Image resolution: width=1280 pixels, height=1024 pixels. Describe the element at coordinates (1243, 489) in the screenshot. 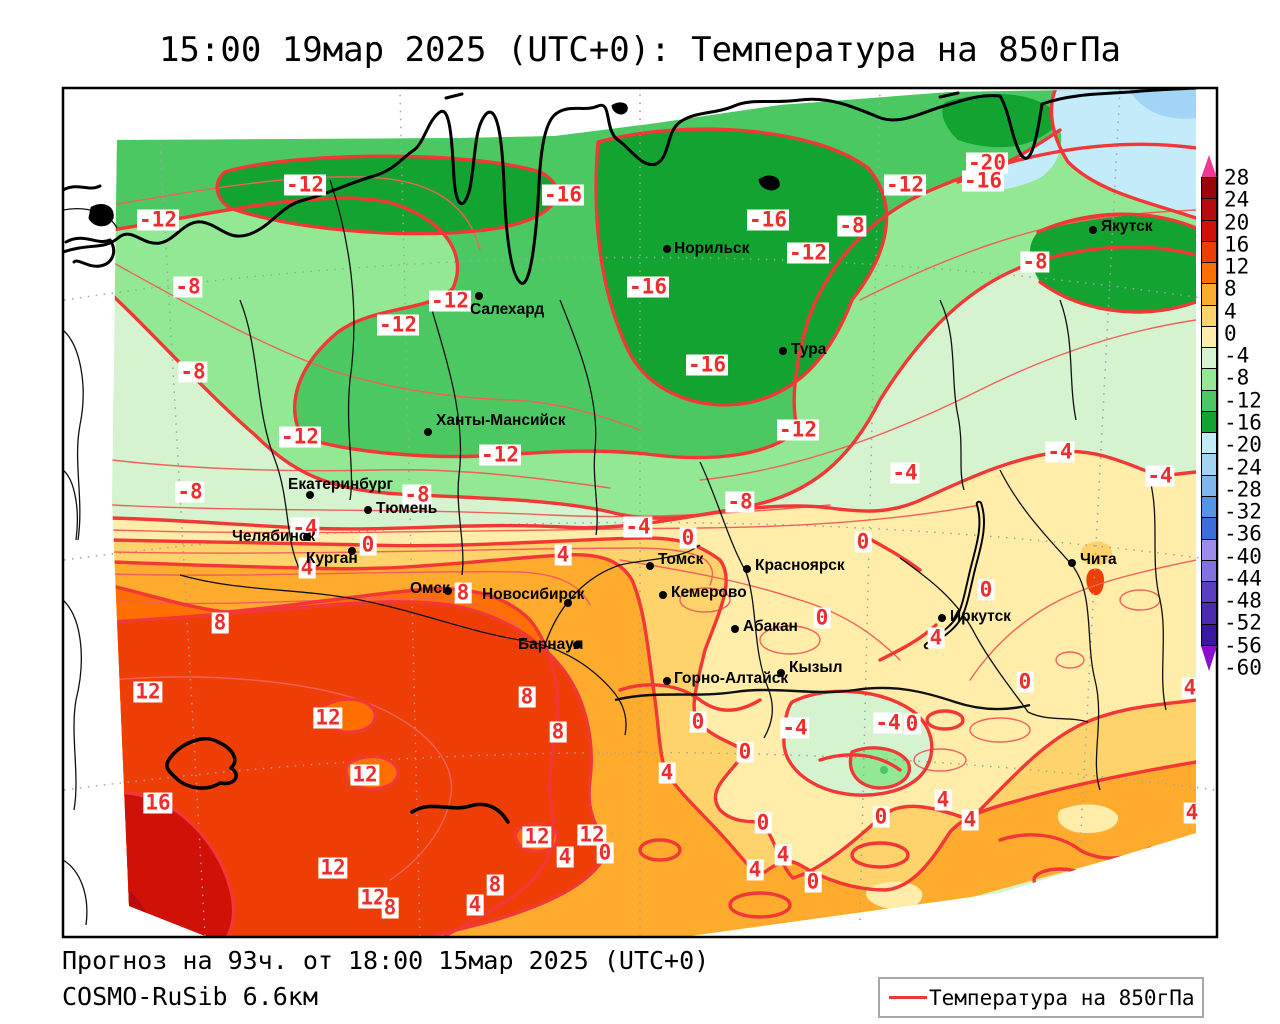

I see `colorbar-tick: -28` at that location.